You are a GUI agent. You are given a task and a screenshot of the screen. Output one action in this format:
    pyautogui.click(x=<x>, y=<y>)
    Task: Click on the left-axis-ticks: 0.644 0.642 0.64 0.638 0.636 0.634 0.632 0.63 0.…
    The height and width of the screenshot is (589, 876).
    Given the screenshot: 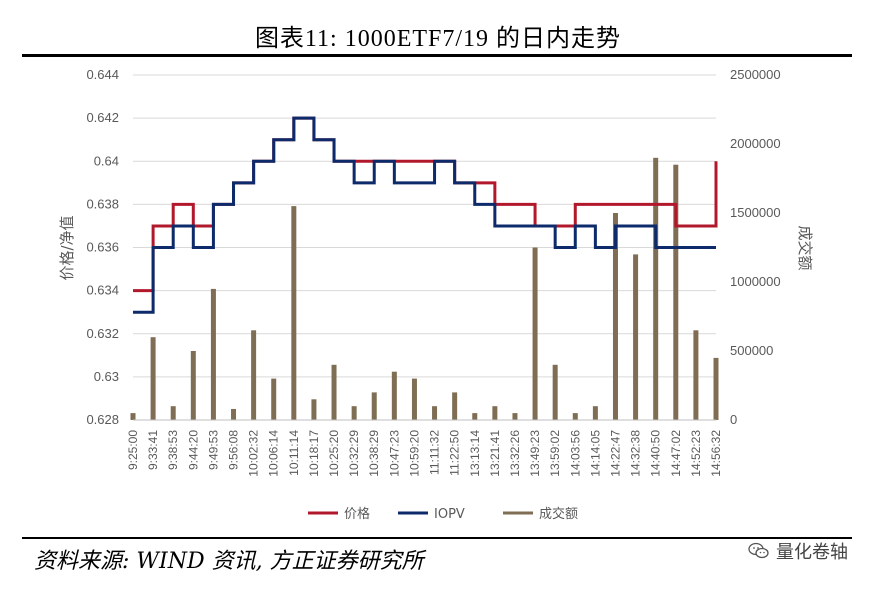 What is the action you would take?
    pyautogui.click(x=102, y=247)
    